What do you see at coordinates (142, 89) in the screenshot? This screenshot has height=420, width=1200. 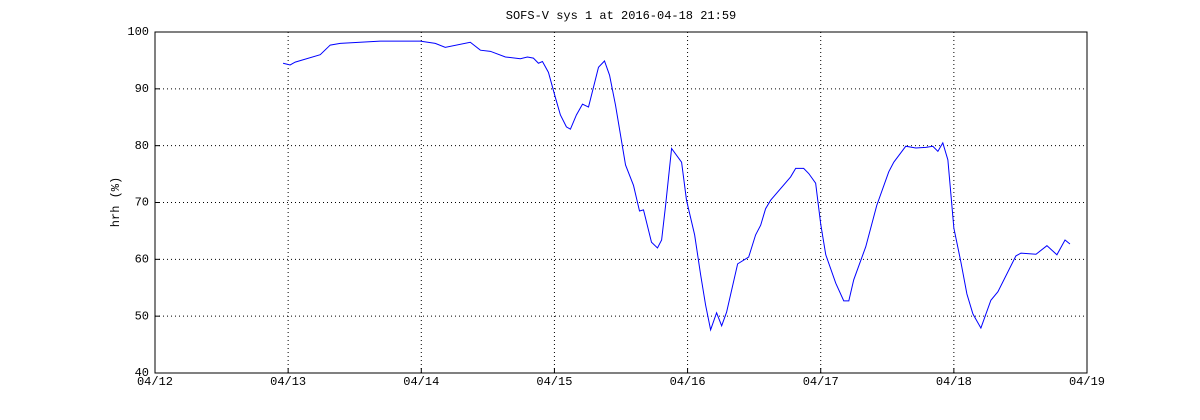 I see `y-tick-label: 90` at bounding box center [142, 89].